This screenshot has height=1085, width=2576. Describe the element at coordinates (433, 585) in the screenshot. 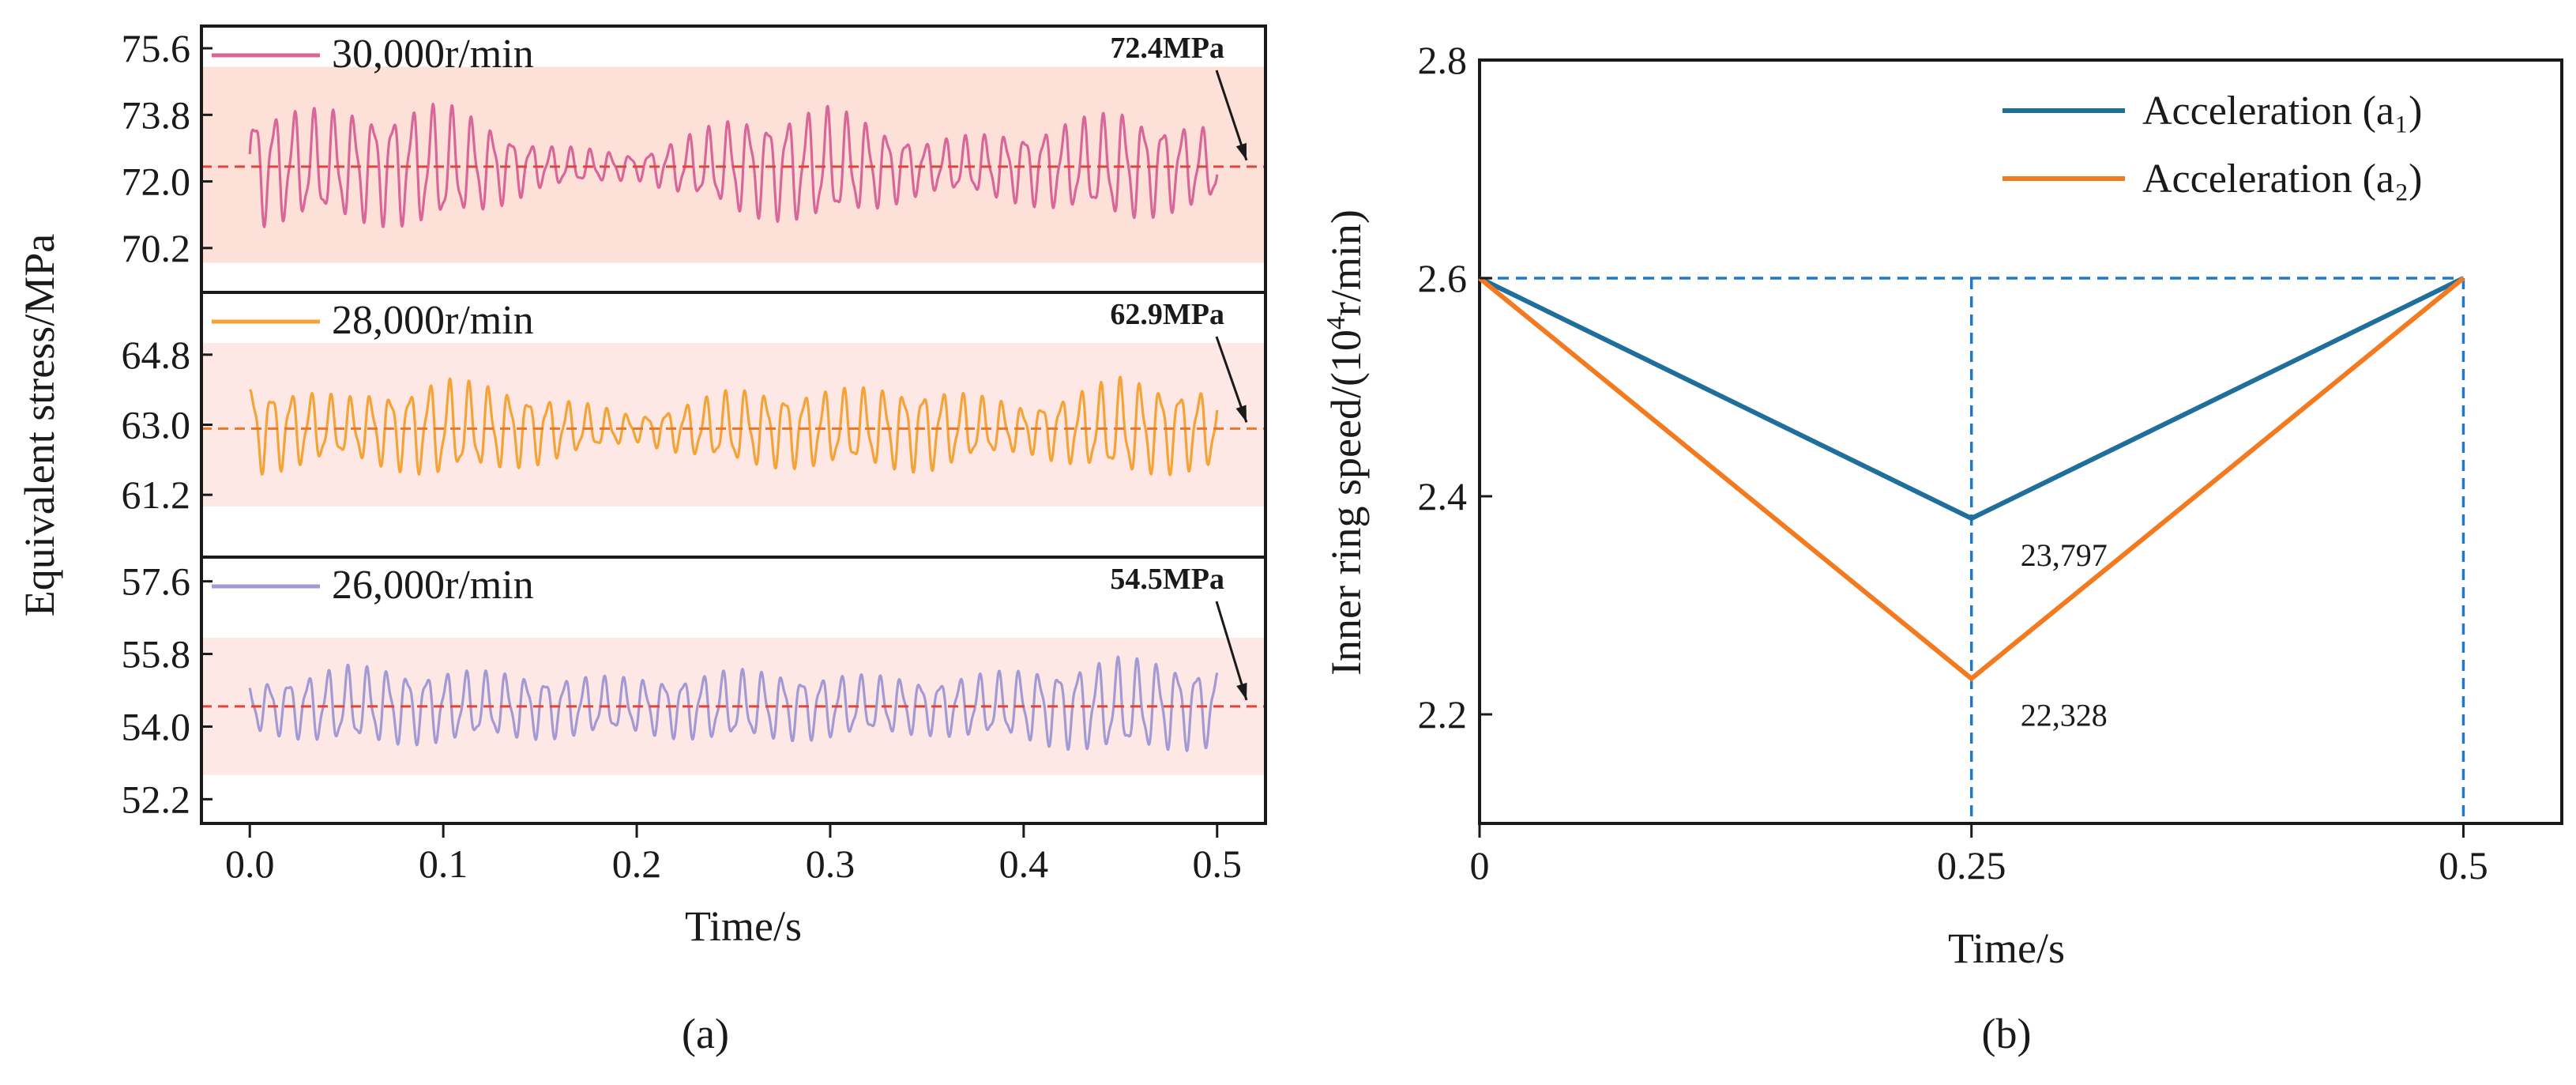

I see `legend-label: 26,000r/min` at that location.